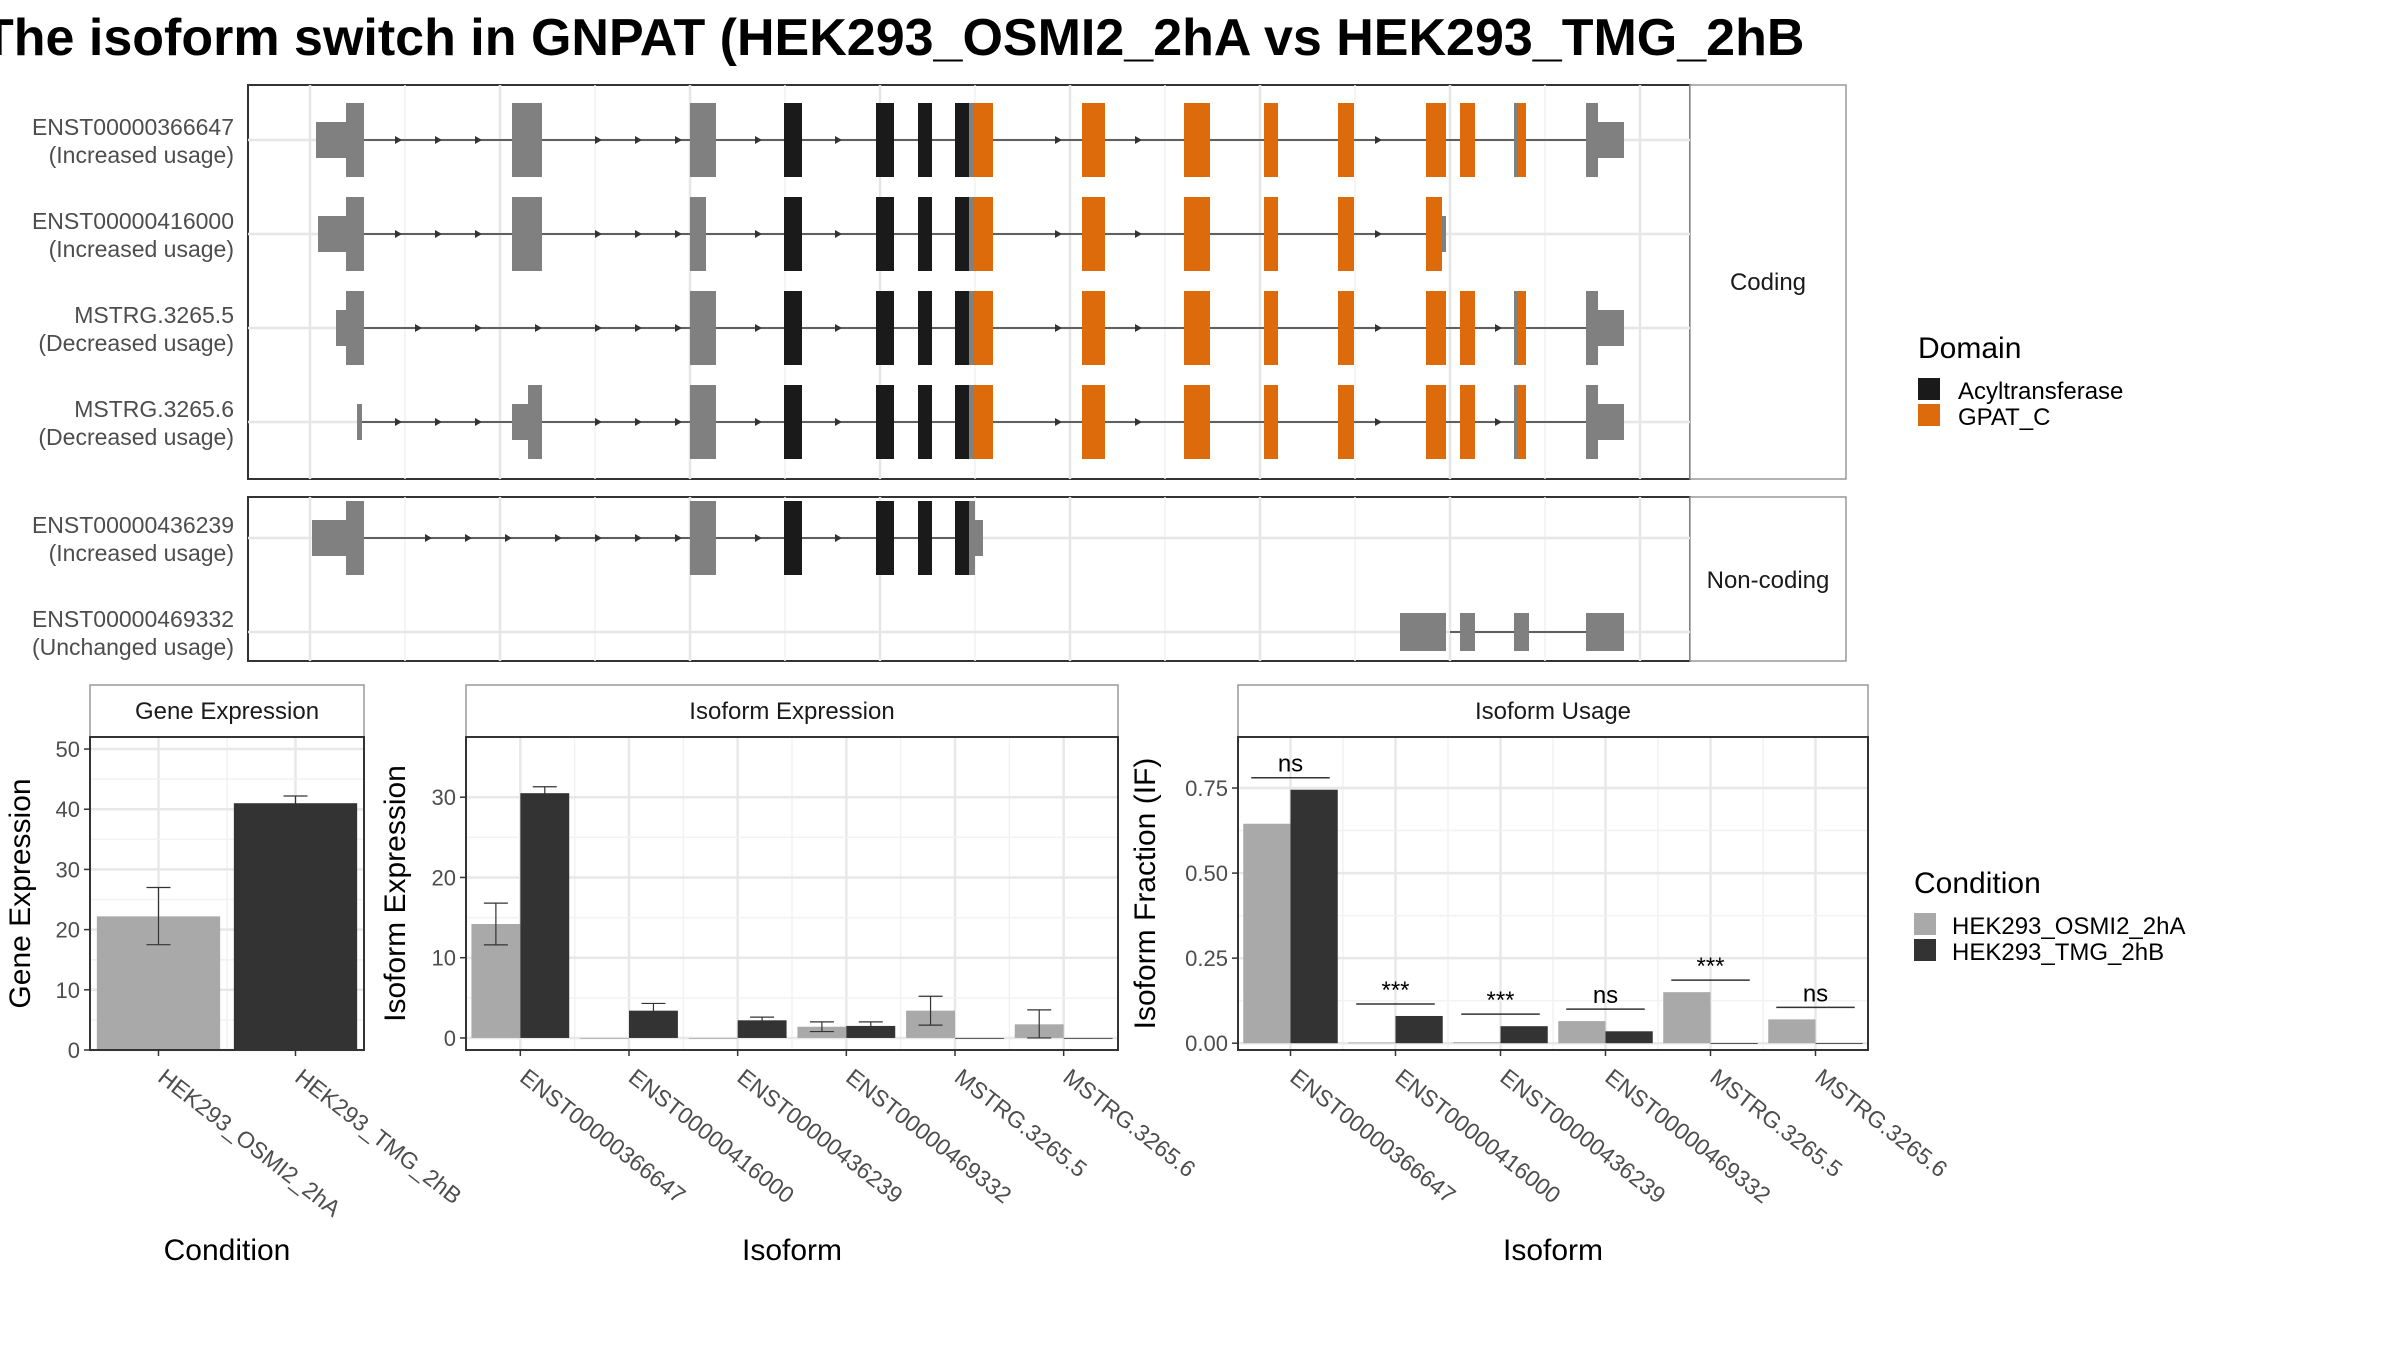 The image size is (2400, 1350). Describe the element at coordinates (68, 749) in the screenshot. I see `y-tick-label: 50` at that location.